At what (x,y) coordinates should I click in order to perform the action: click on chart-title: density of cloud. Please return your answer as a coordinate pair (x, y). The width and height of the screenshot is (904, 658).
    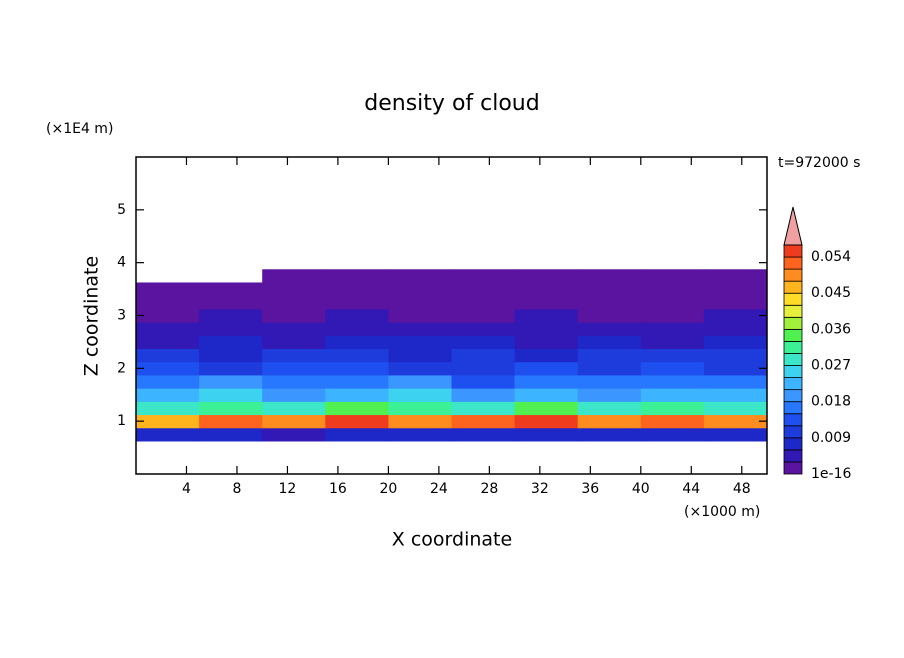
    Looking at the image, I should click on (451, 103).